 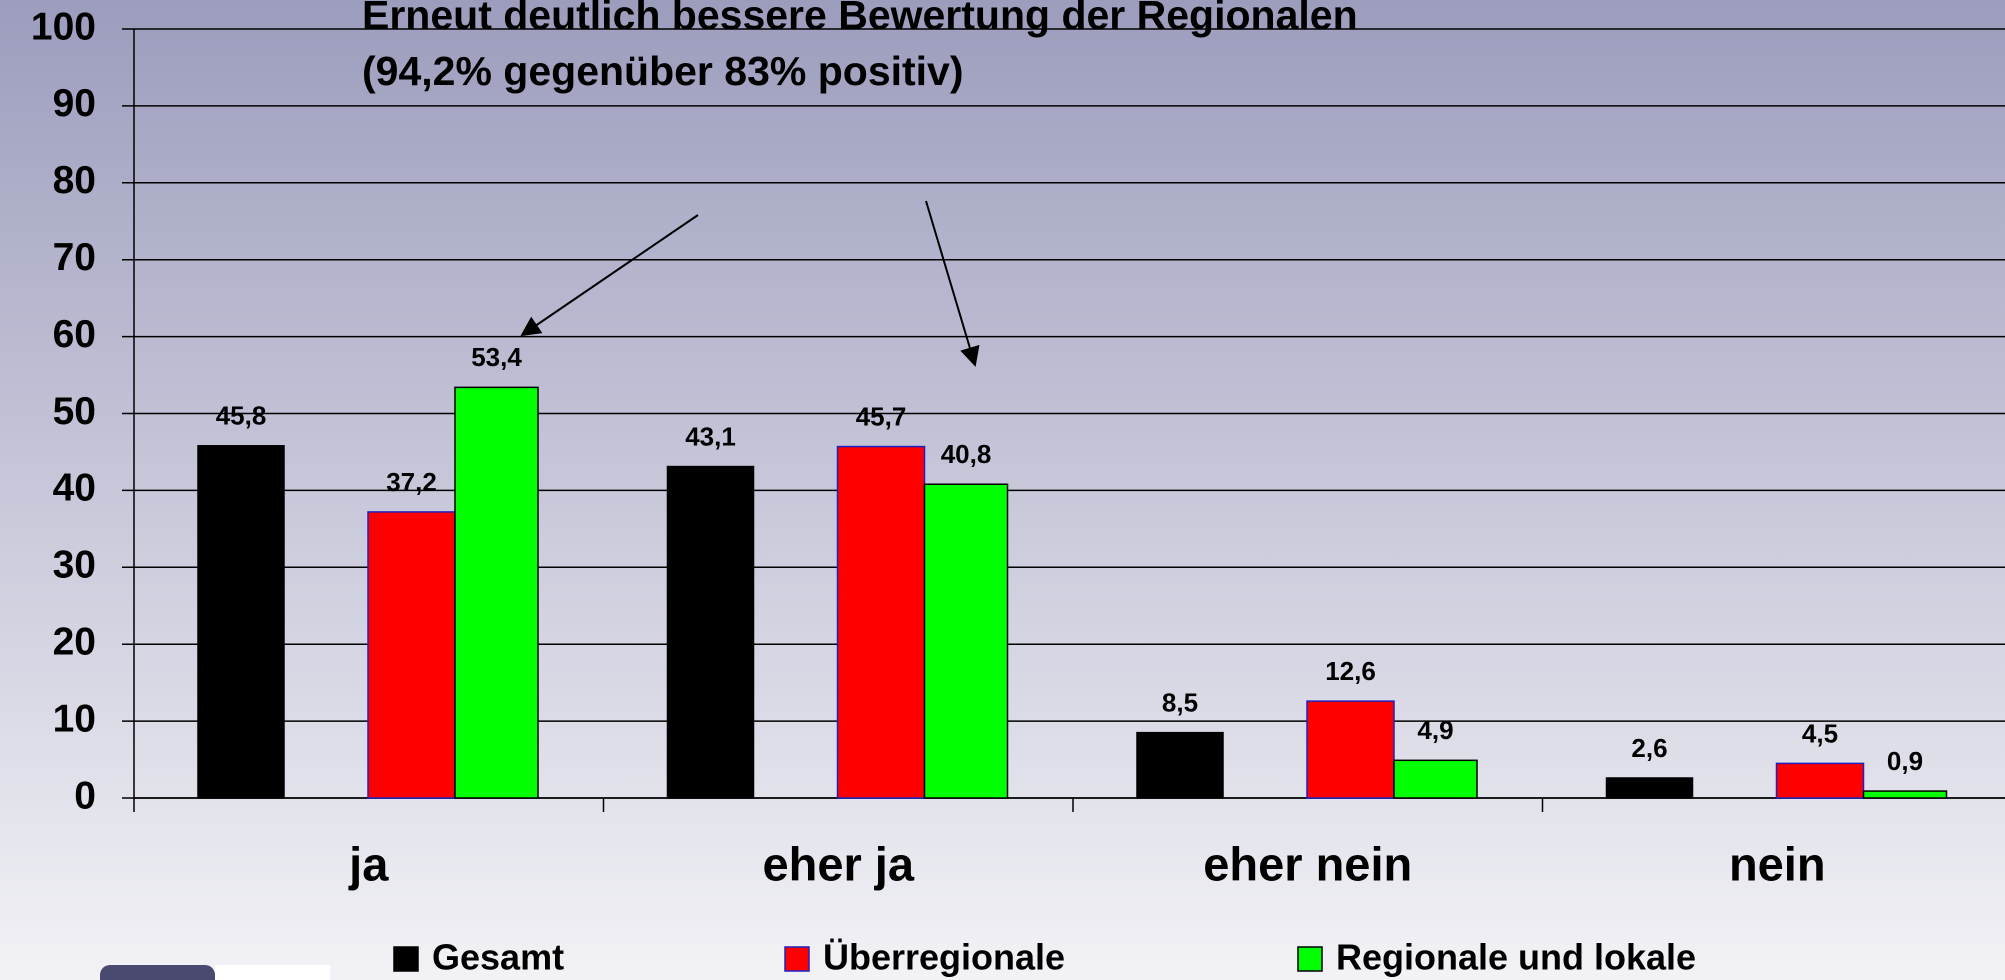 I want to click on y-tick-label: 10, so click(x=74, y=718).